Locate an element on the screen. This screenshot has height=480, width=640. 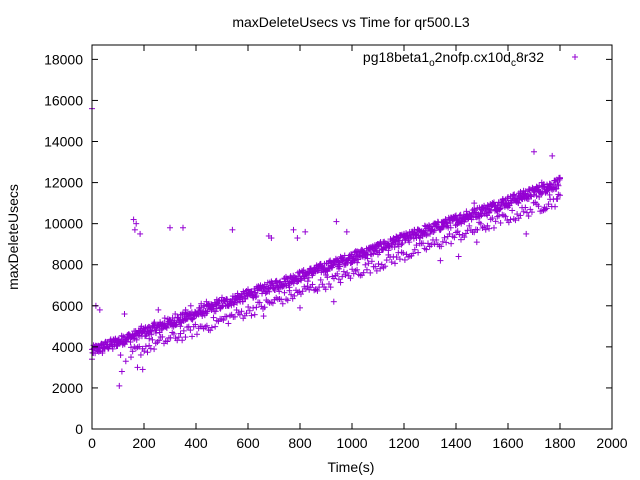
y-tick-label: 18000 is located at coordinates (63, 59).